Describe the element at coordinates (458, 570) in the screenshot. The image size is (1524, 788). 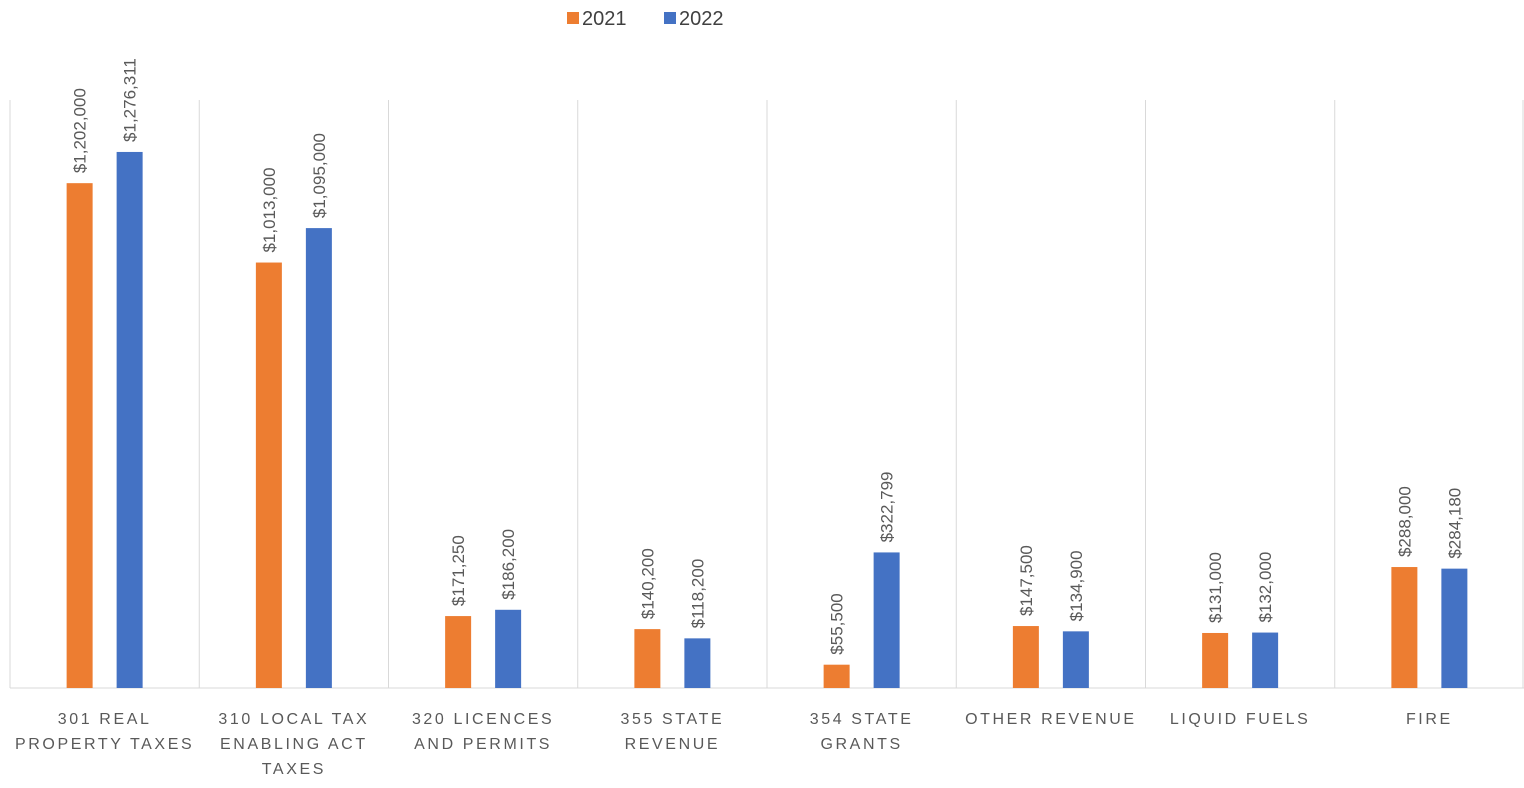
I see `data-label: $171,250` at that location.